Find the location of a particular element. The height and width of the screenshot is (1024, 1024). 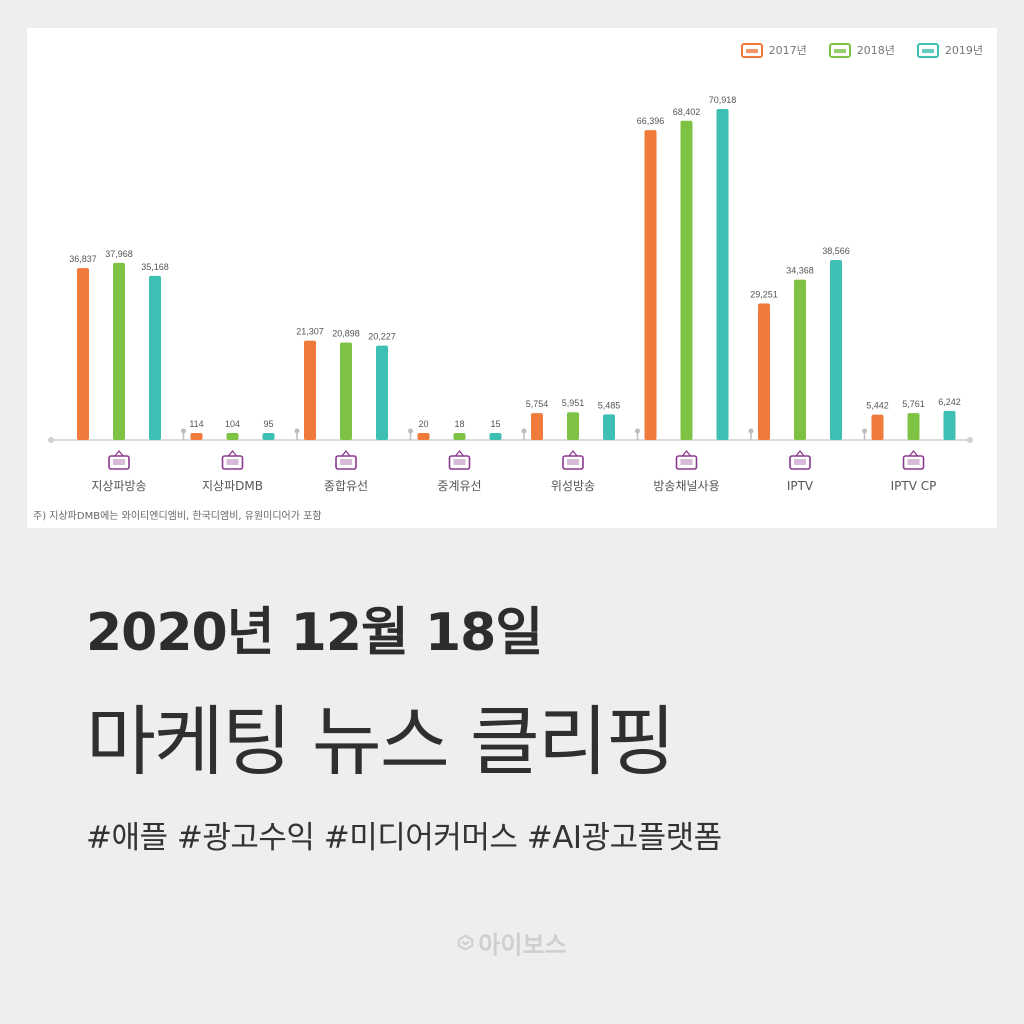

data-label: 95 is located at coordinates (268, 424).